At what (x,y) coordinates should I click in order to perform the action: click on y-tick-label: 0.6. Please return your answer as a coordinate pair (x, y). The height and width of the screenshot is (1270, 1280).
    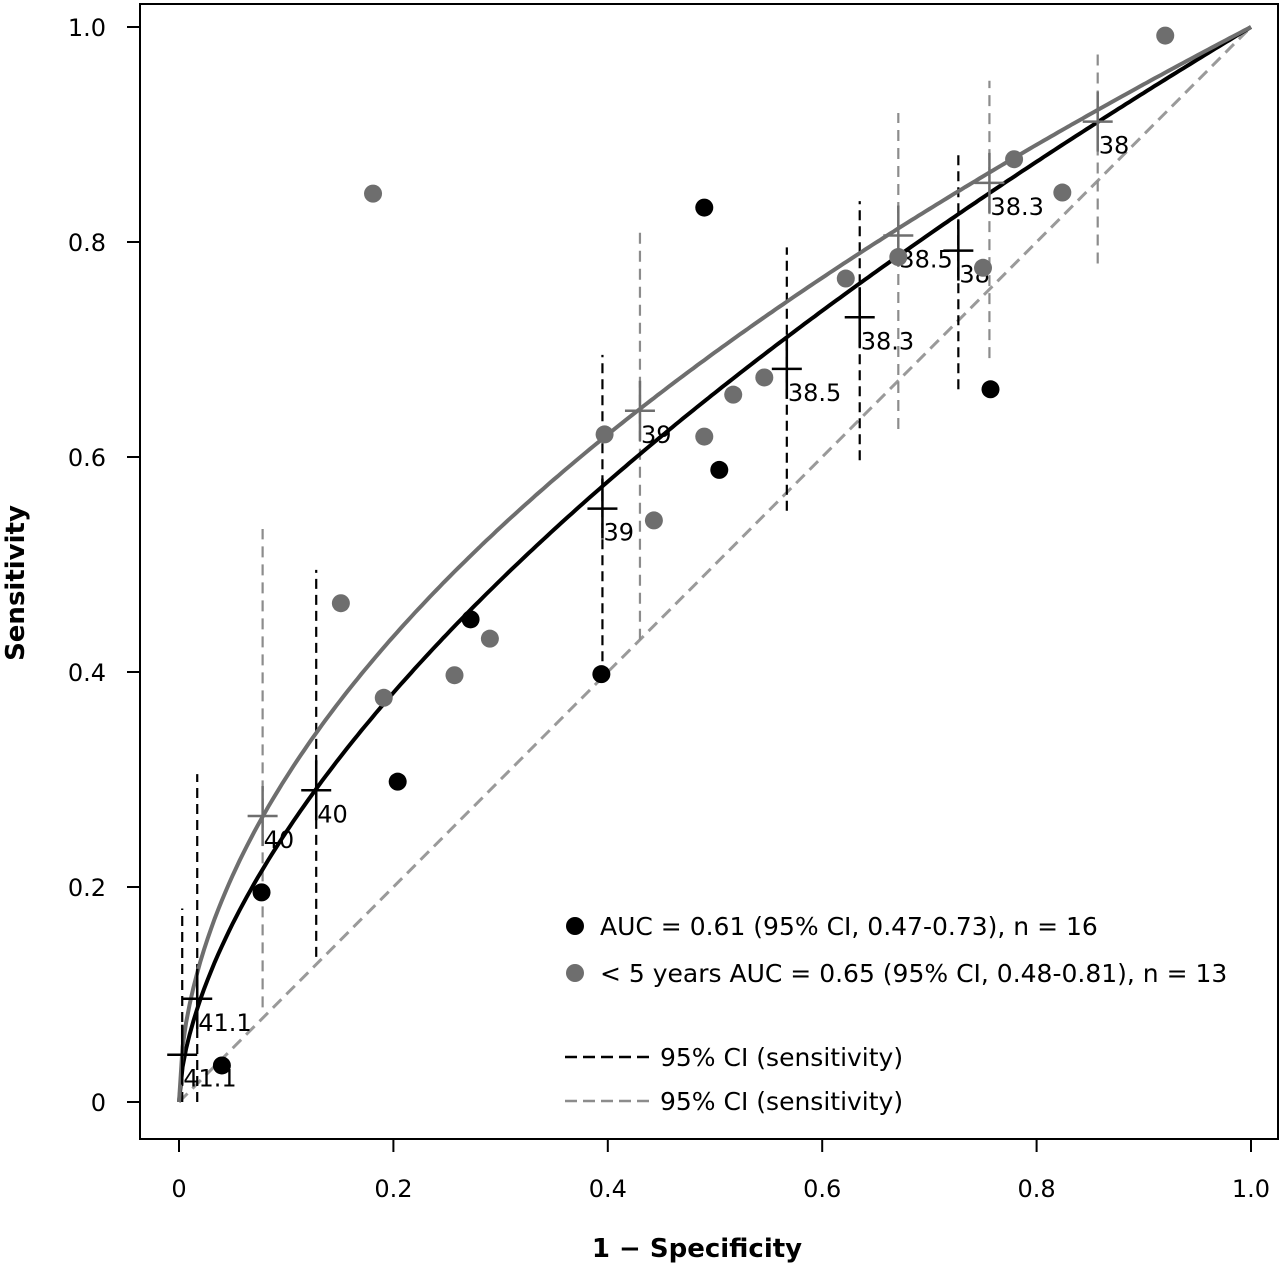
    Looking at the image, I should click on (87, 458).